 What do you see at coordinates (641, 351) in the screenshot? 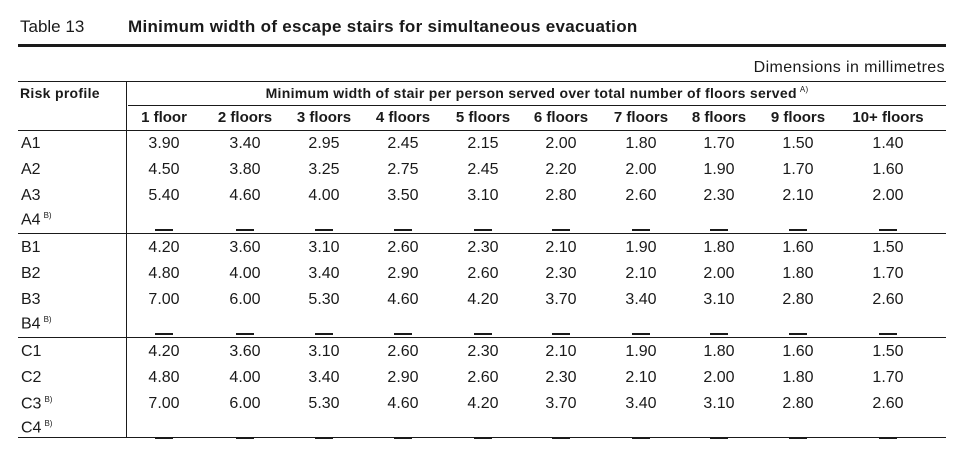
I see `table-cell: 1.90` at bounding box center [641, 351].